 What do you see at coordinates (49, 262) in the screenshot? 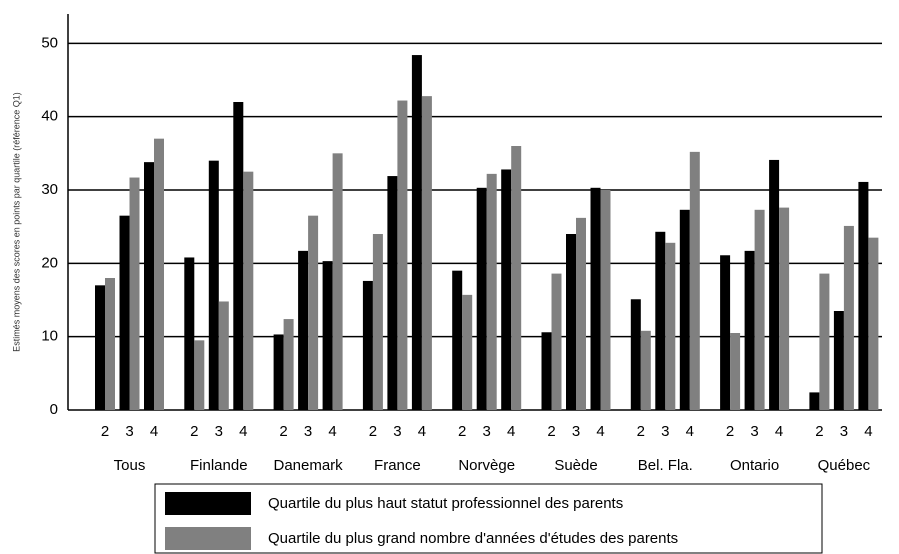
I see `y-tick-label: 20` at bounding box center [49, 262].